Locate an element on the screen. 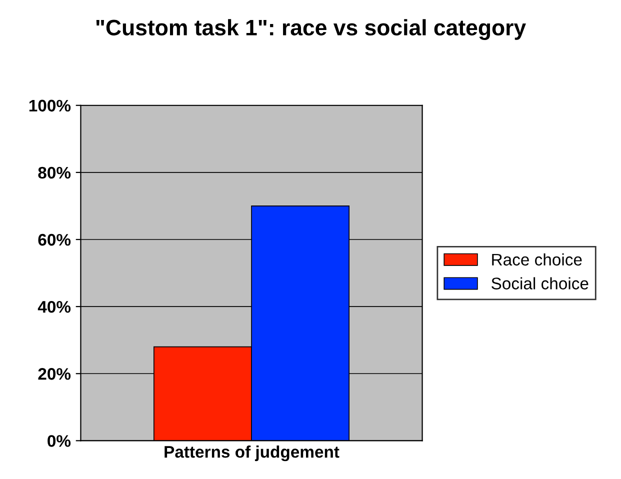 The width and height of the screenshot is (621, 479). y-tick-label: 0% is located at coordinates (59, 441).